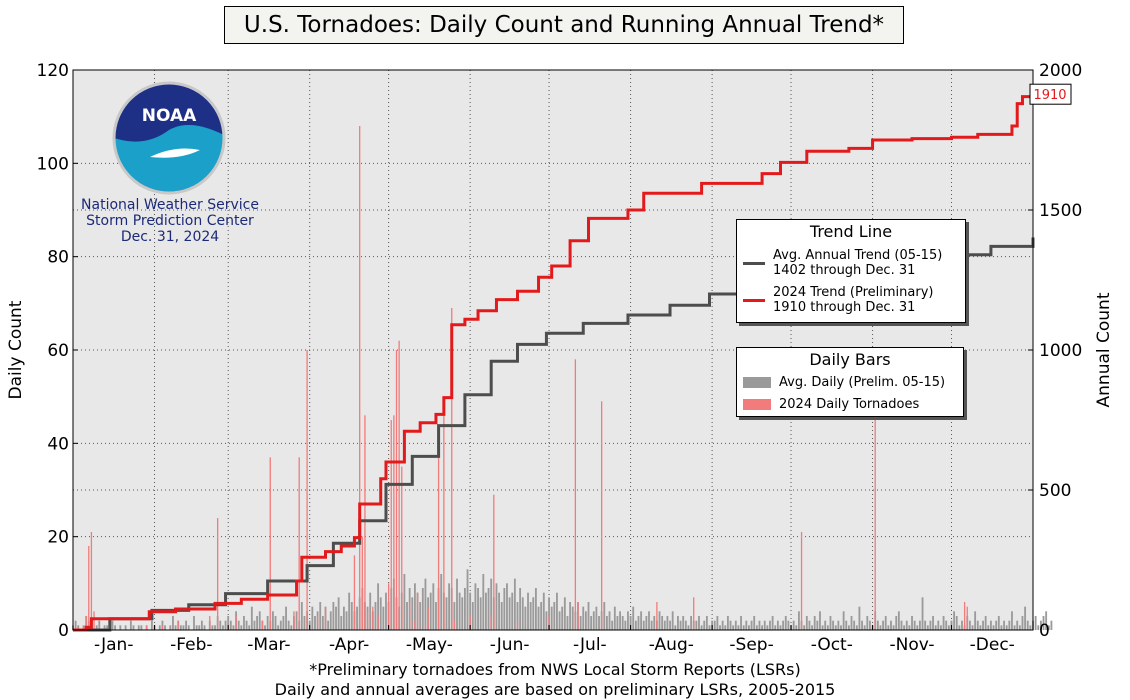 The height and width of the screenshot is (700, 1130). Describe the element at coordinates (1050, 94) in the screenshot. I see `end-value-box` at that location.